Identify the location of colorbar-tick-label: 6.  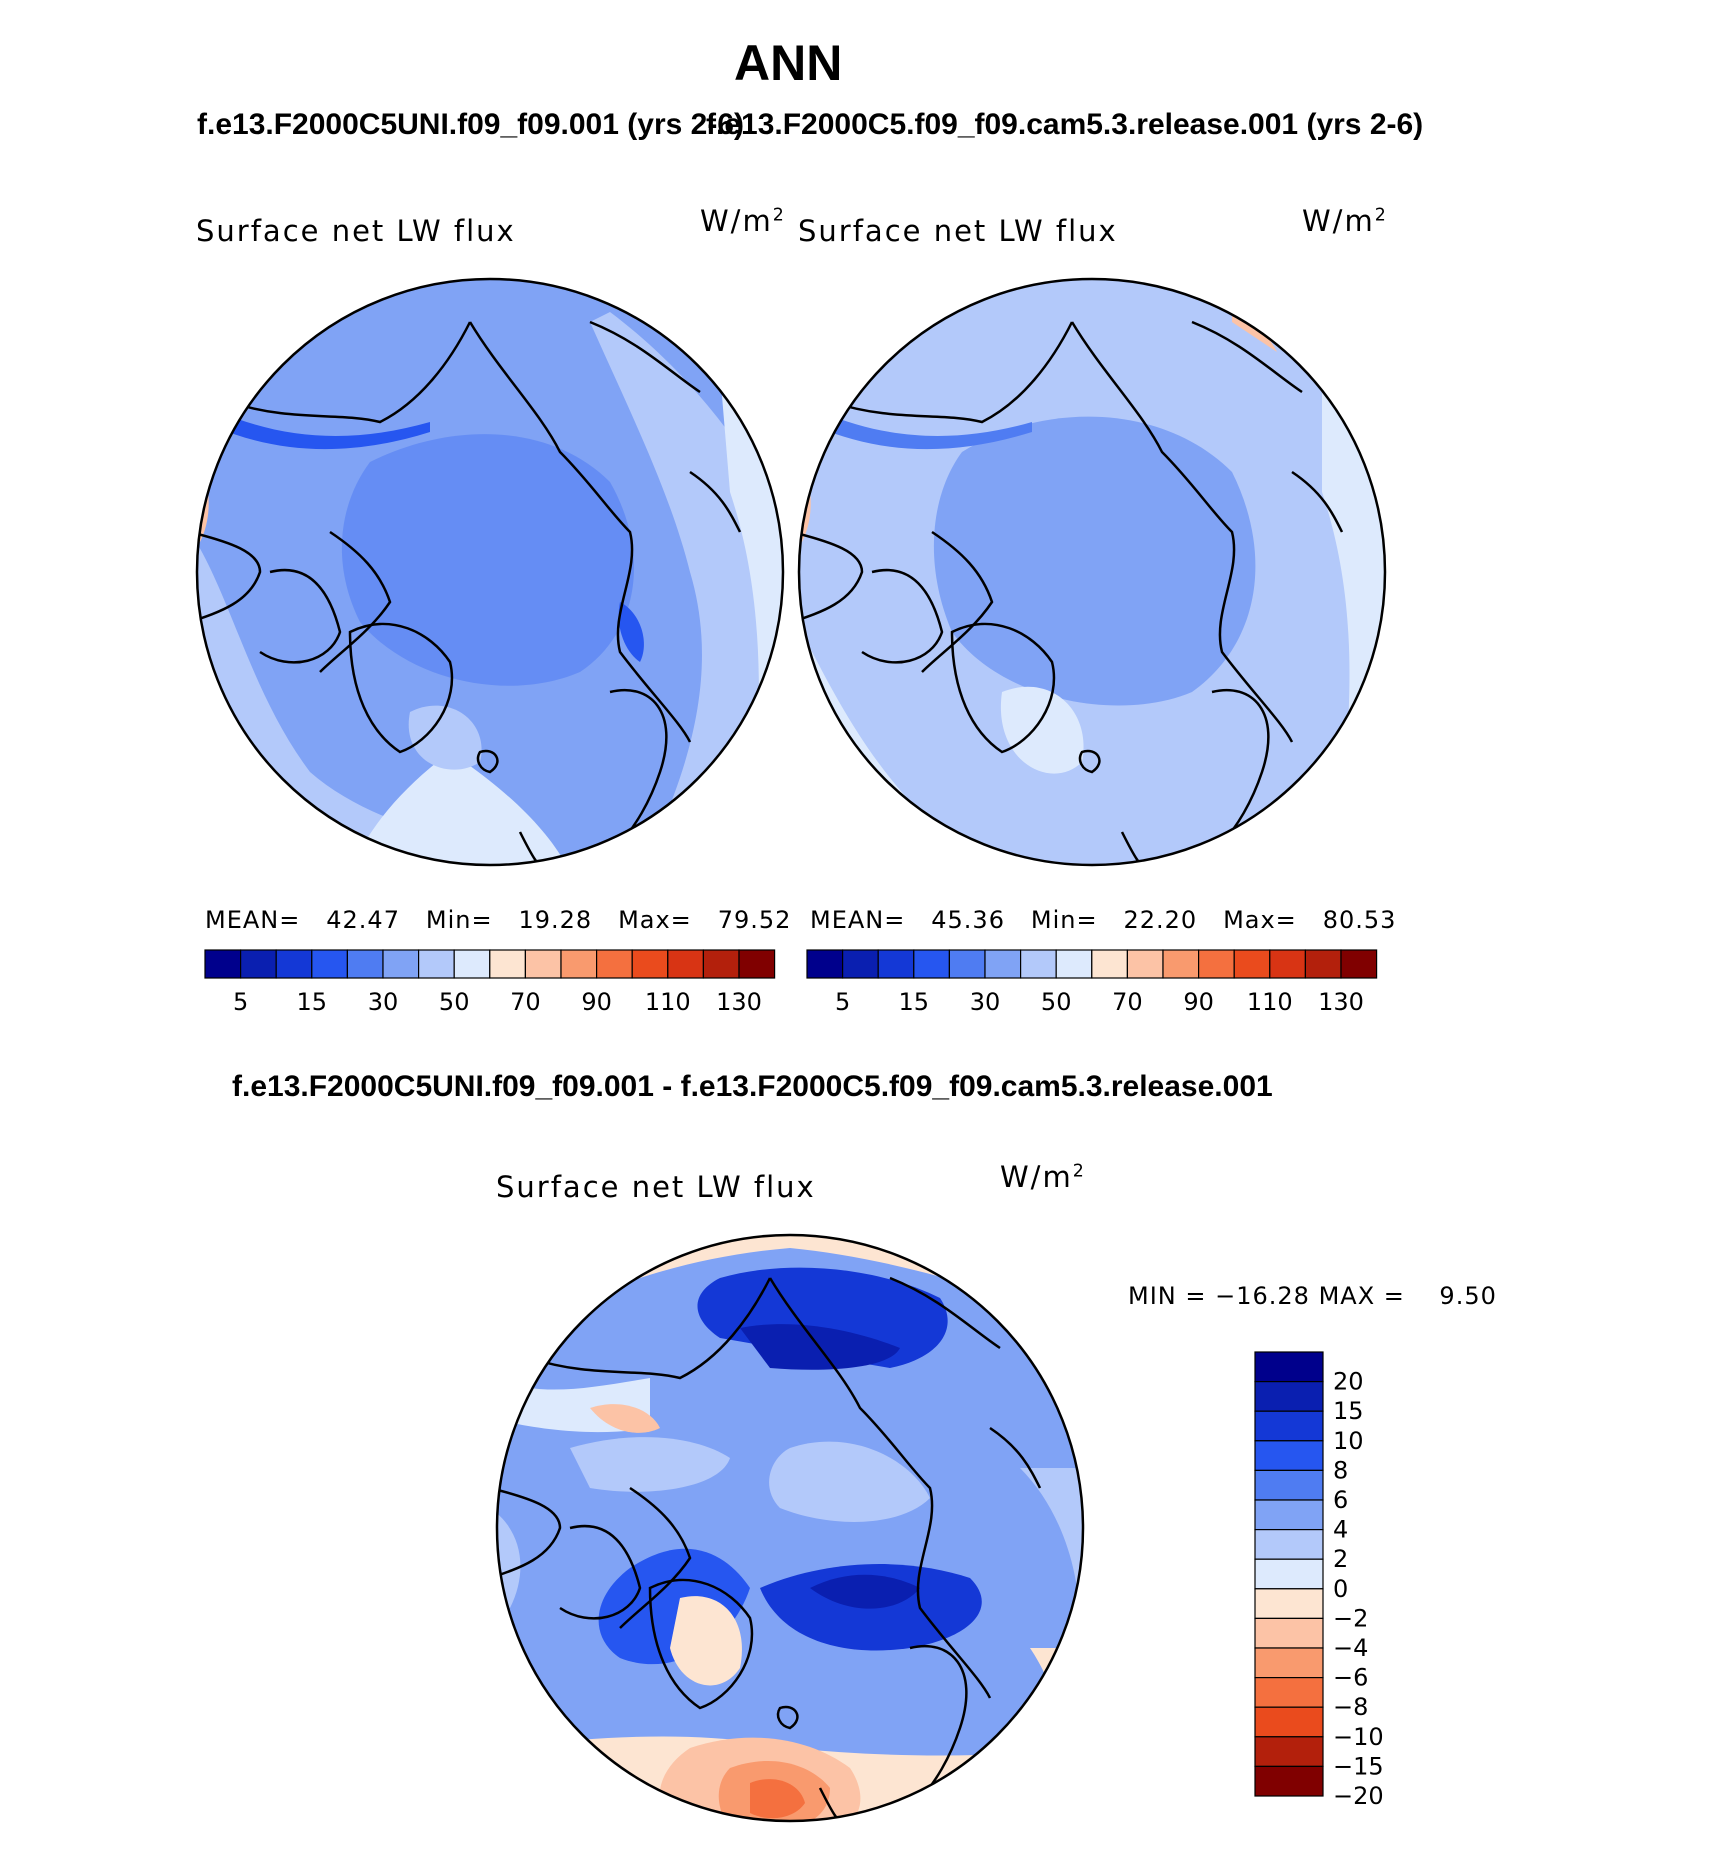
(1340, 1500).